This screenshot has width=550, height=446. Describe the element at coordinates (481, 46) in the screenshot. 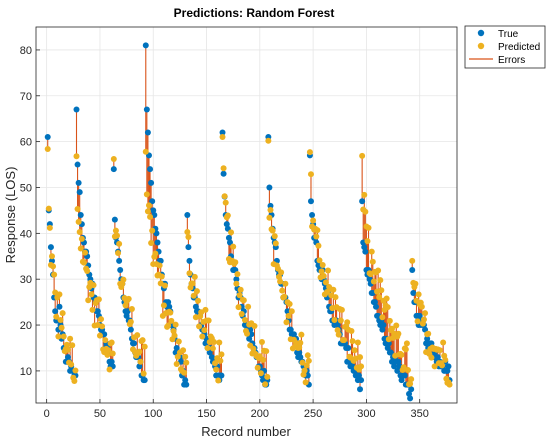

I see `legend-predicted-marker` at that location.